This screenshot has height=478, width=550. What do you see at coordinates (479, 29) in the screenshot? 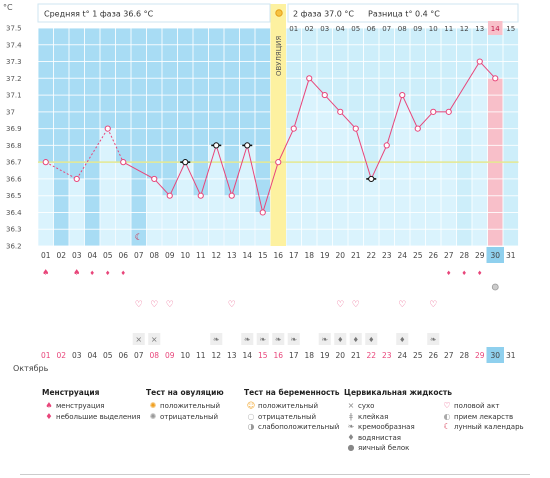
I see `phase2-day-label: 13` at bounding box center [479, 29].